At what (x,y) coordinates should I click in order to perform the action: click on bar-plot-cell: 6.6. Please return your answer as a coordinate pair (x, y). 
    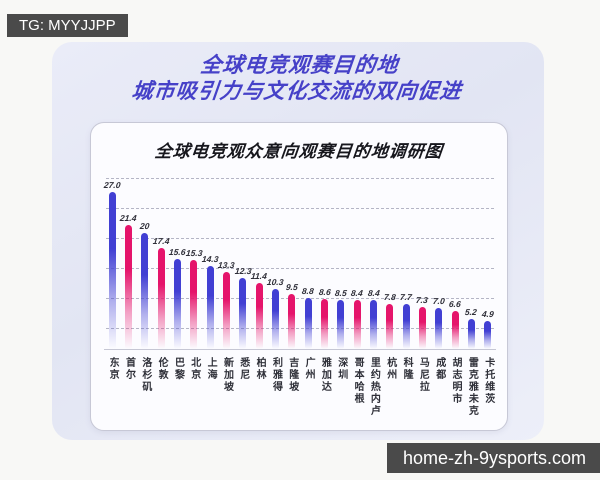
    Looking at the image, I should click on (455, 256).